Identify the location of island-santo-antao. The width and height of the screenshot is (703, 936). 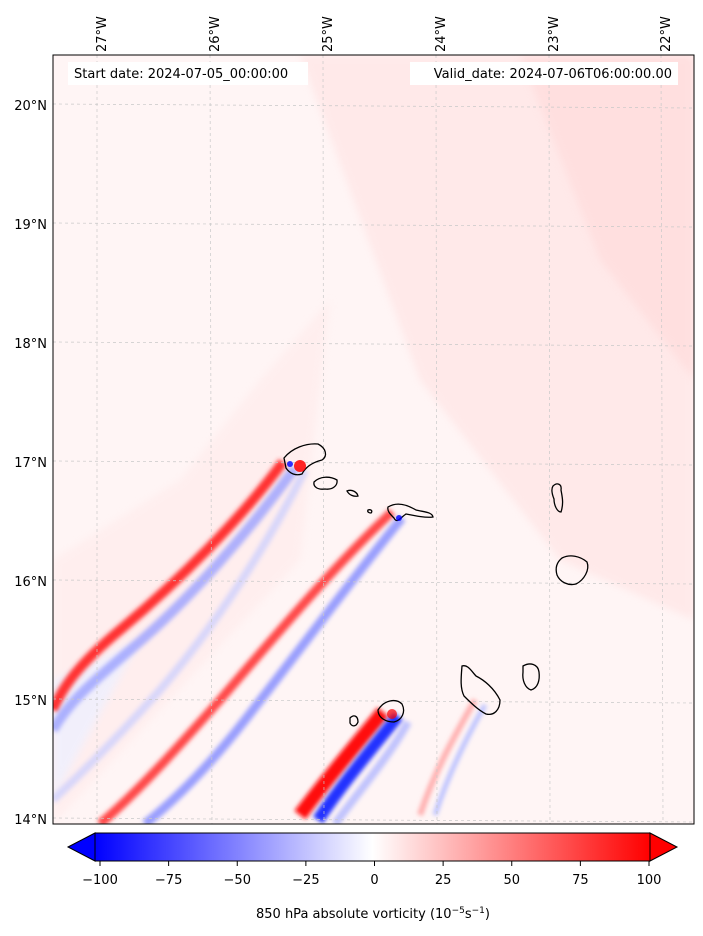
(305, 459).